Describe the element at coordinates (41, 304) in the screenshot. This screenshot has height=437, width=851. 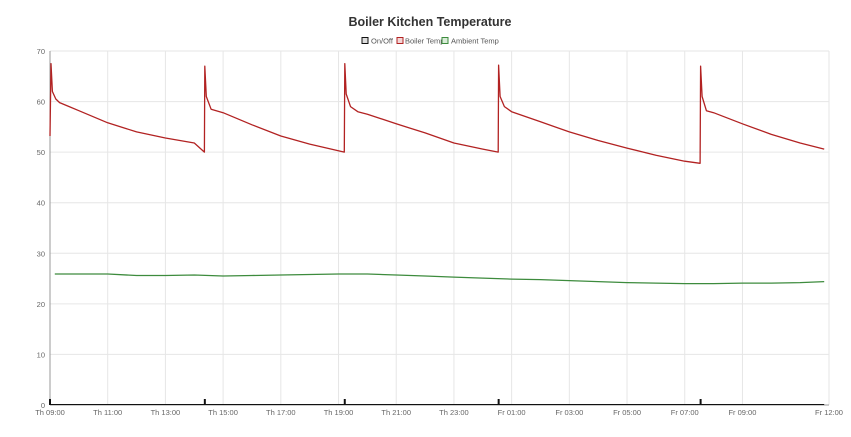
I see `y-tick-label: 20` at that location.